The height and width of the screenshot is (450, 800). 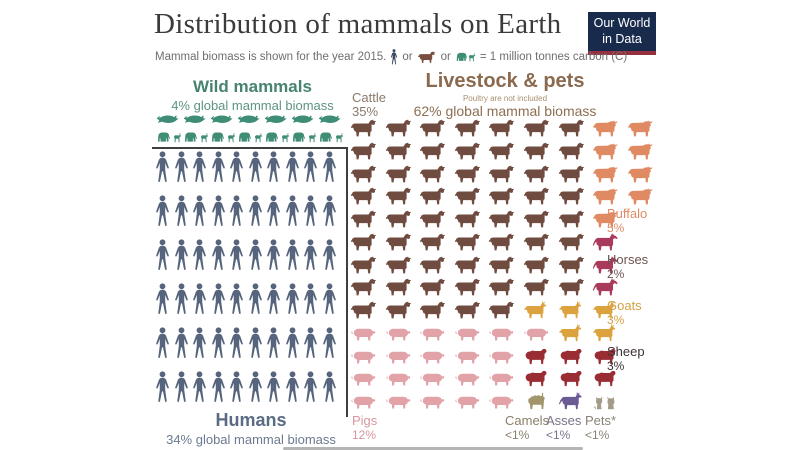 I want to click on wild-animals-icon, so click(x=465, y=57).